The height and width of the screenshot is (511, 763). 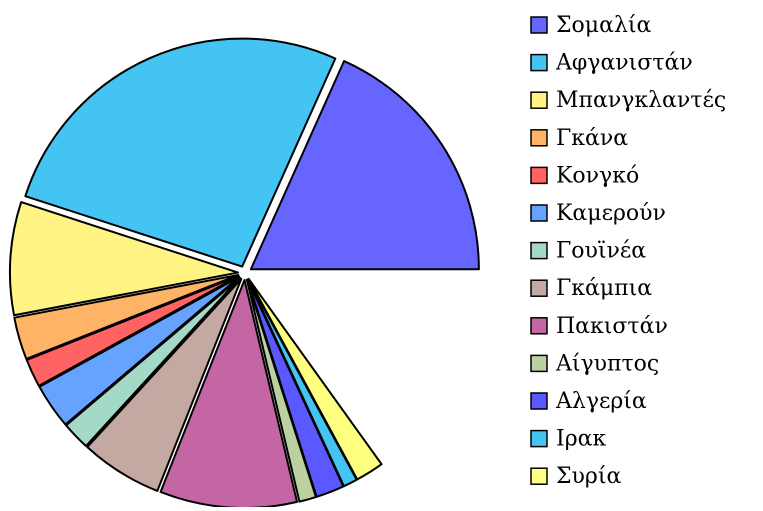 I want to click on legend-label: Κονγκό, so click(x=597, y=175).